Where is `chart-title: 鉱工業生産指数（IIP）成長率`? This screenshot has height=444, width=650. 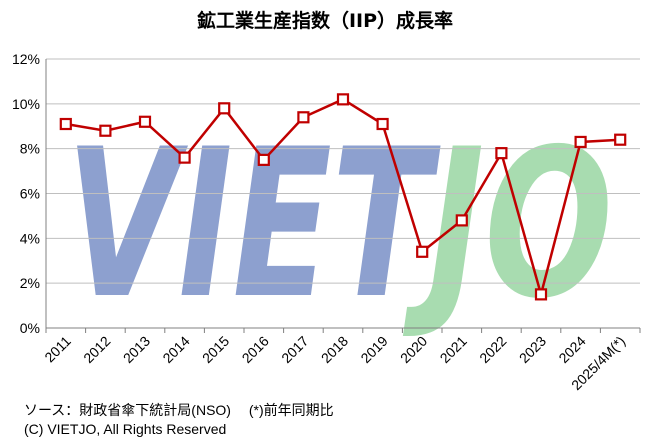 chart-title: 鉱工業生産指数（IIP）成長率 is located at coordinates (325, 21).